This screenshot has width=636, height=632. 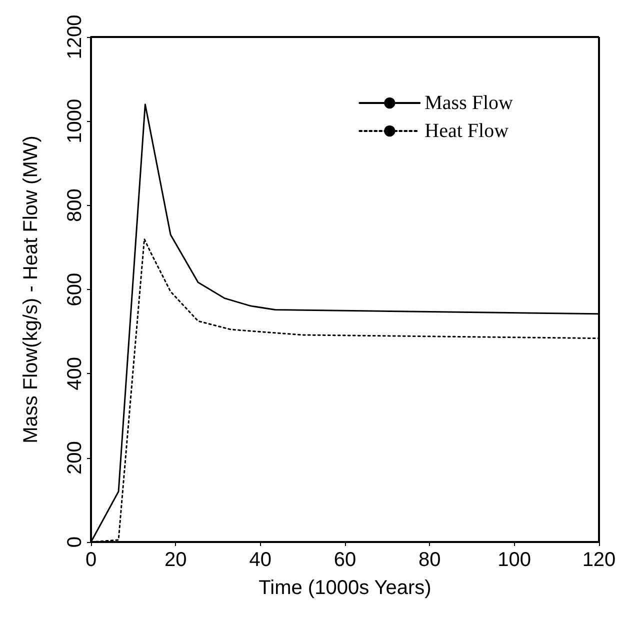 What do you see at coordinates (429, 560) in the screenshot?
I see `x-tick-label: 80` at bounding box center [429, 560].